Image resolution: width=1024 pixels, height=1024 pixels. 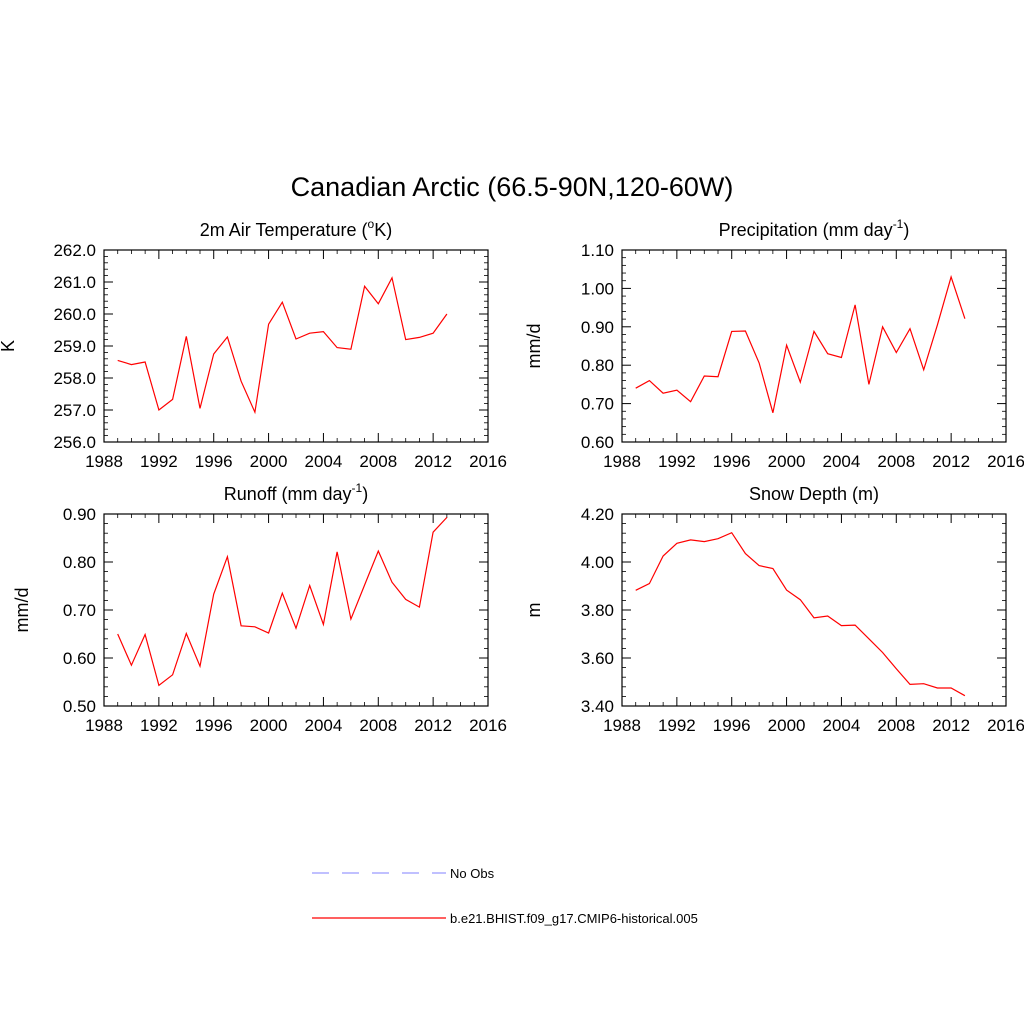 I want to click on y-tick-label: 261.0, so click(x=74, y=282).